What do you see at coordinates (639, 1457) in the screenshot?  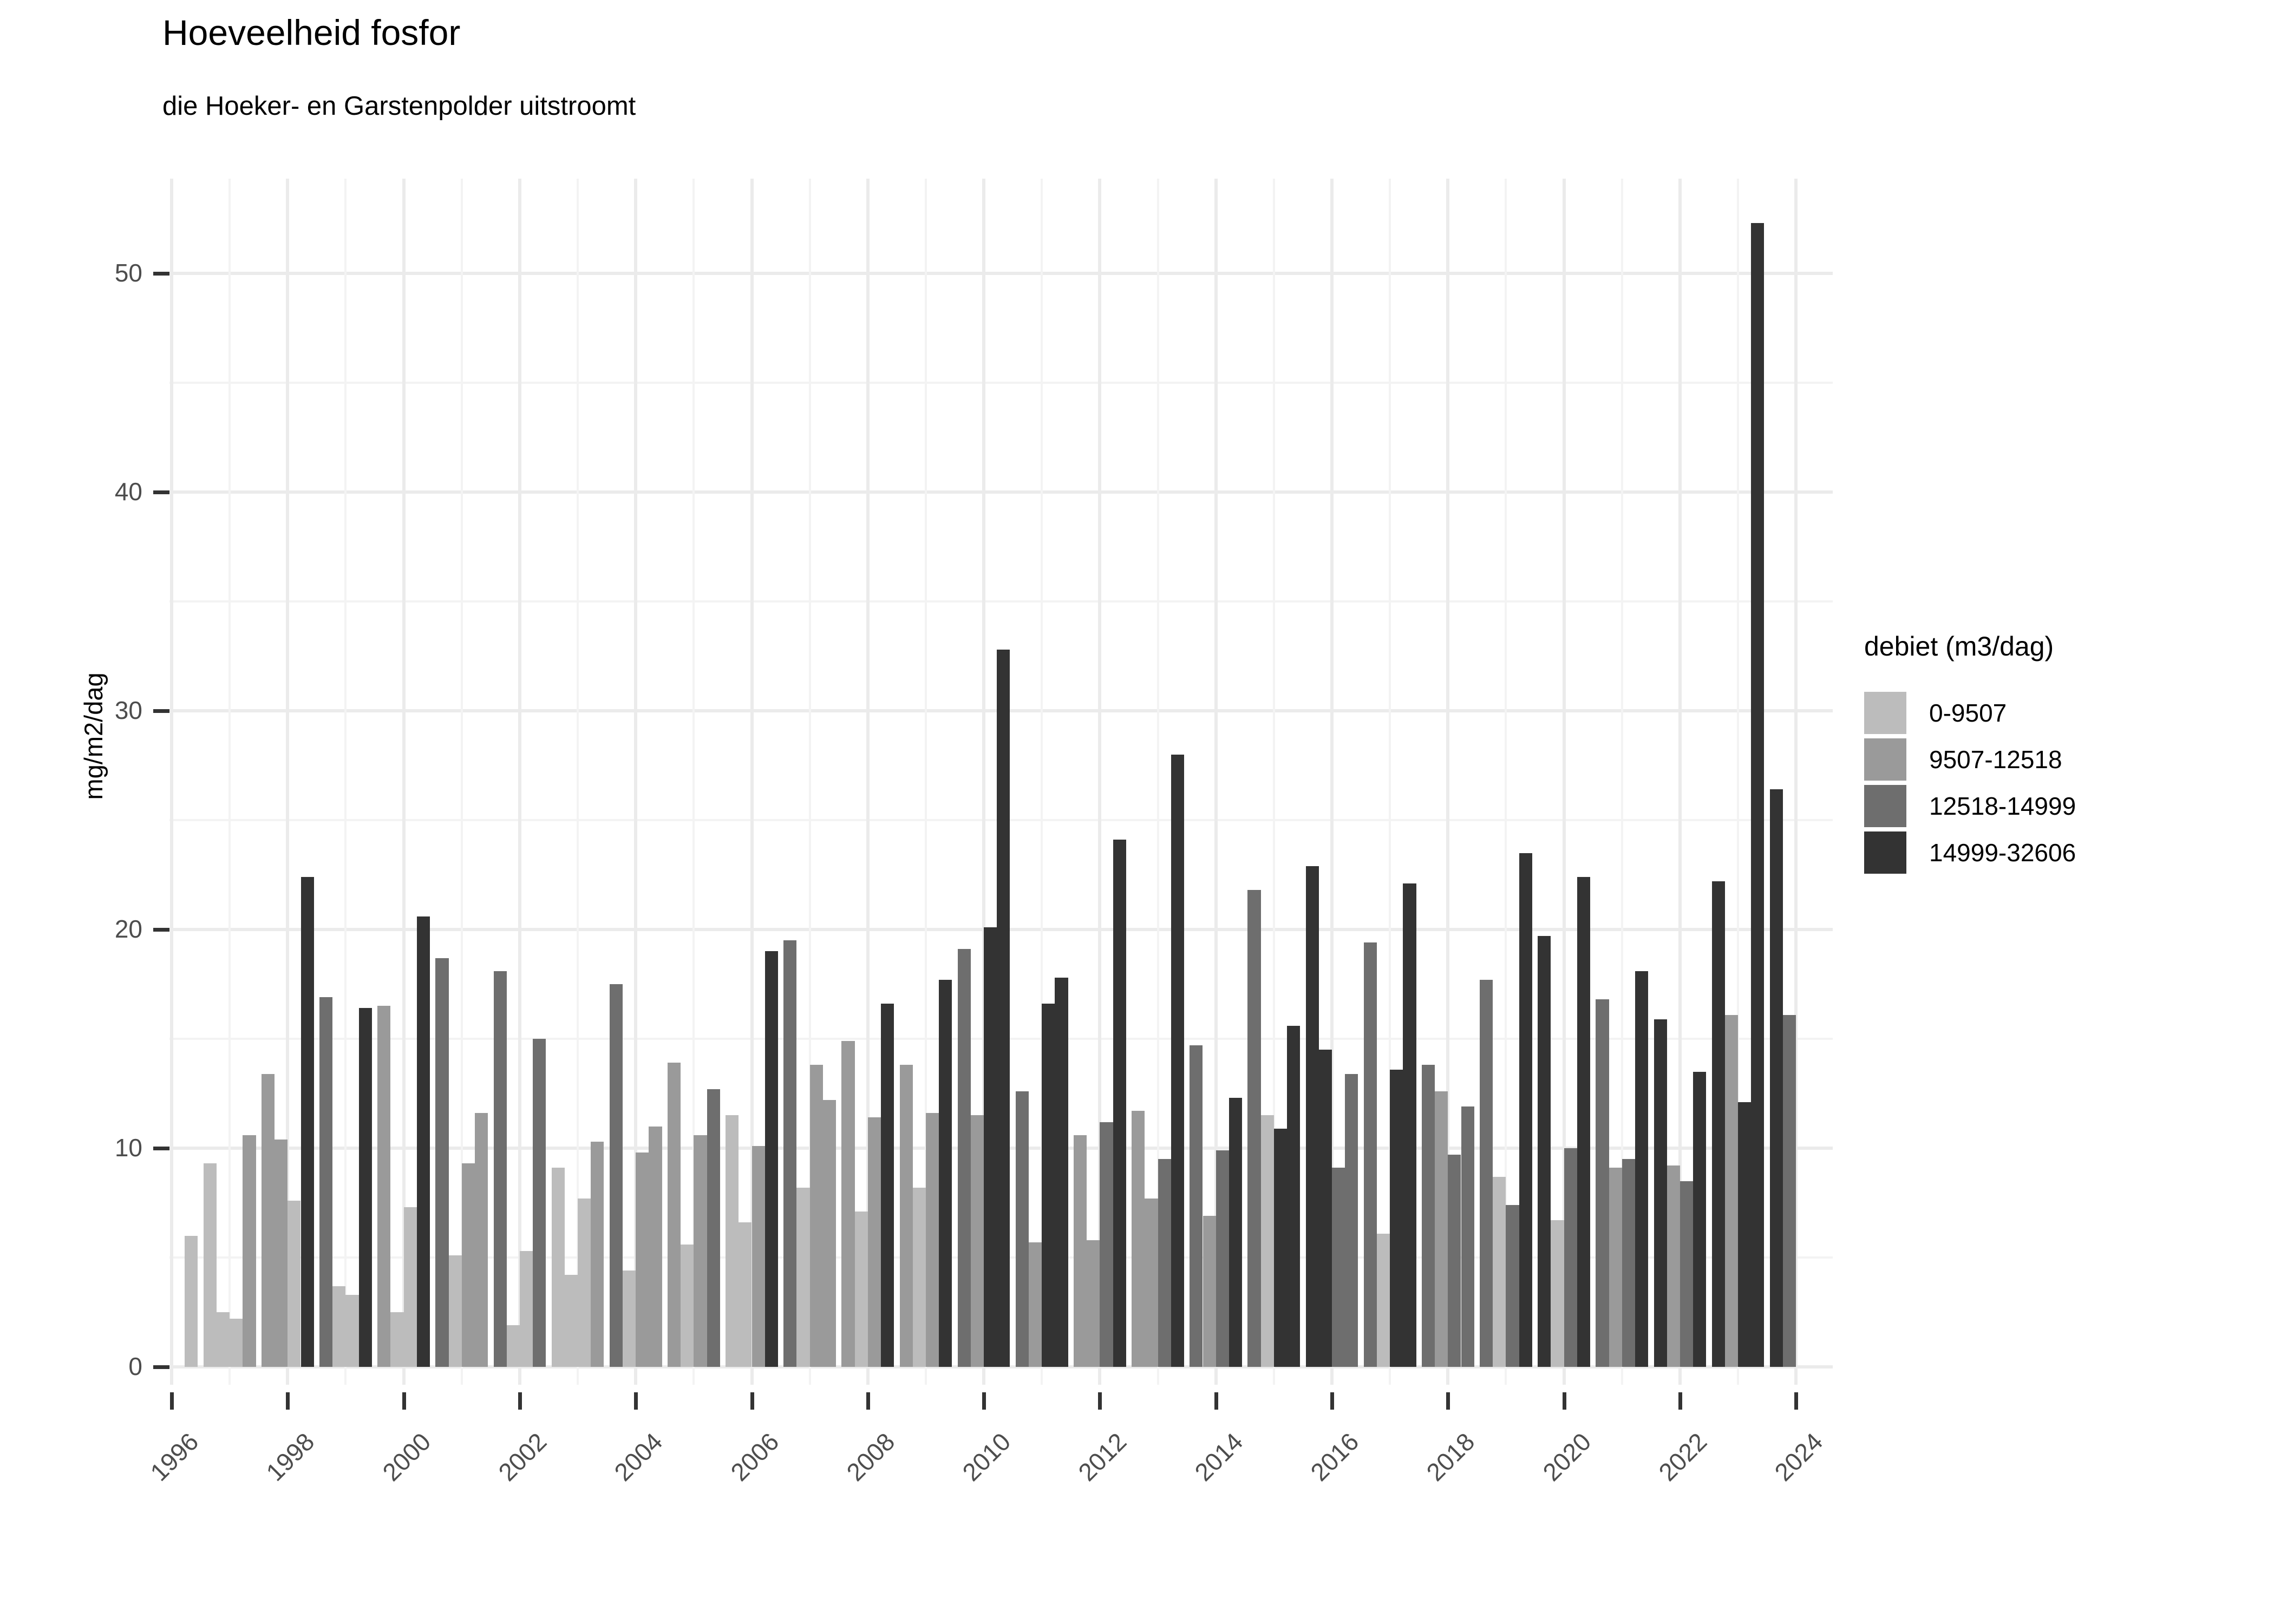 I see `x-tick-label: 2004` at bounding box center [639, 1457].